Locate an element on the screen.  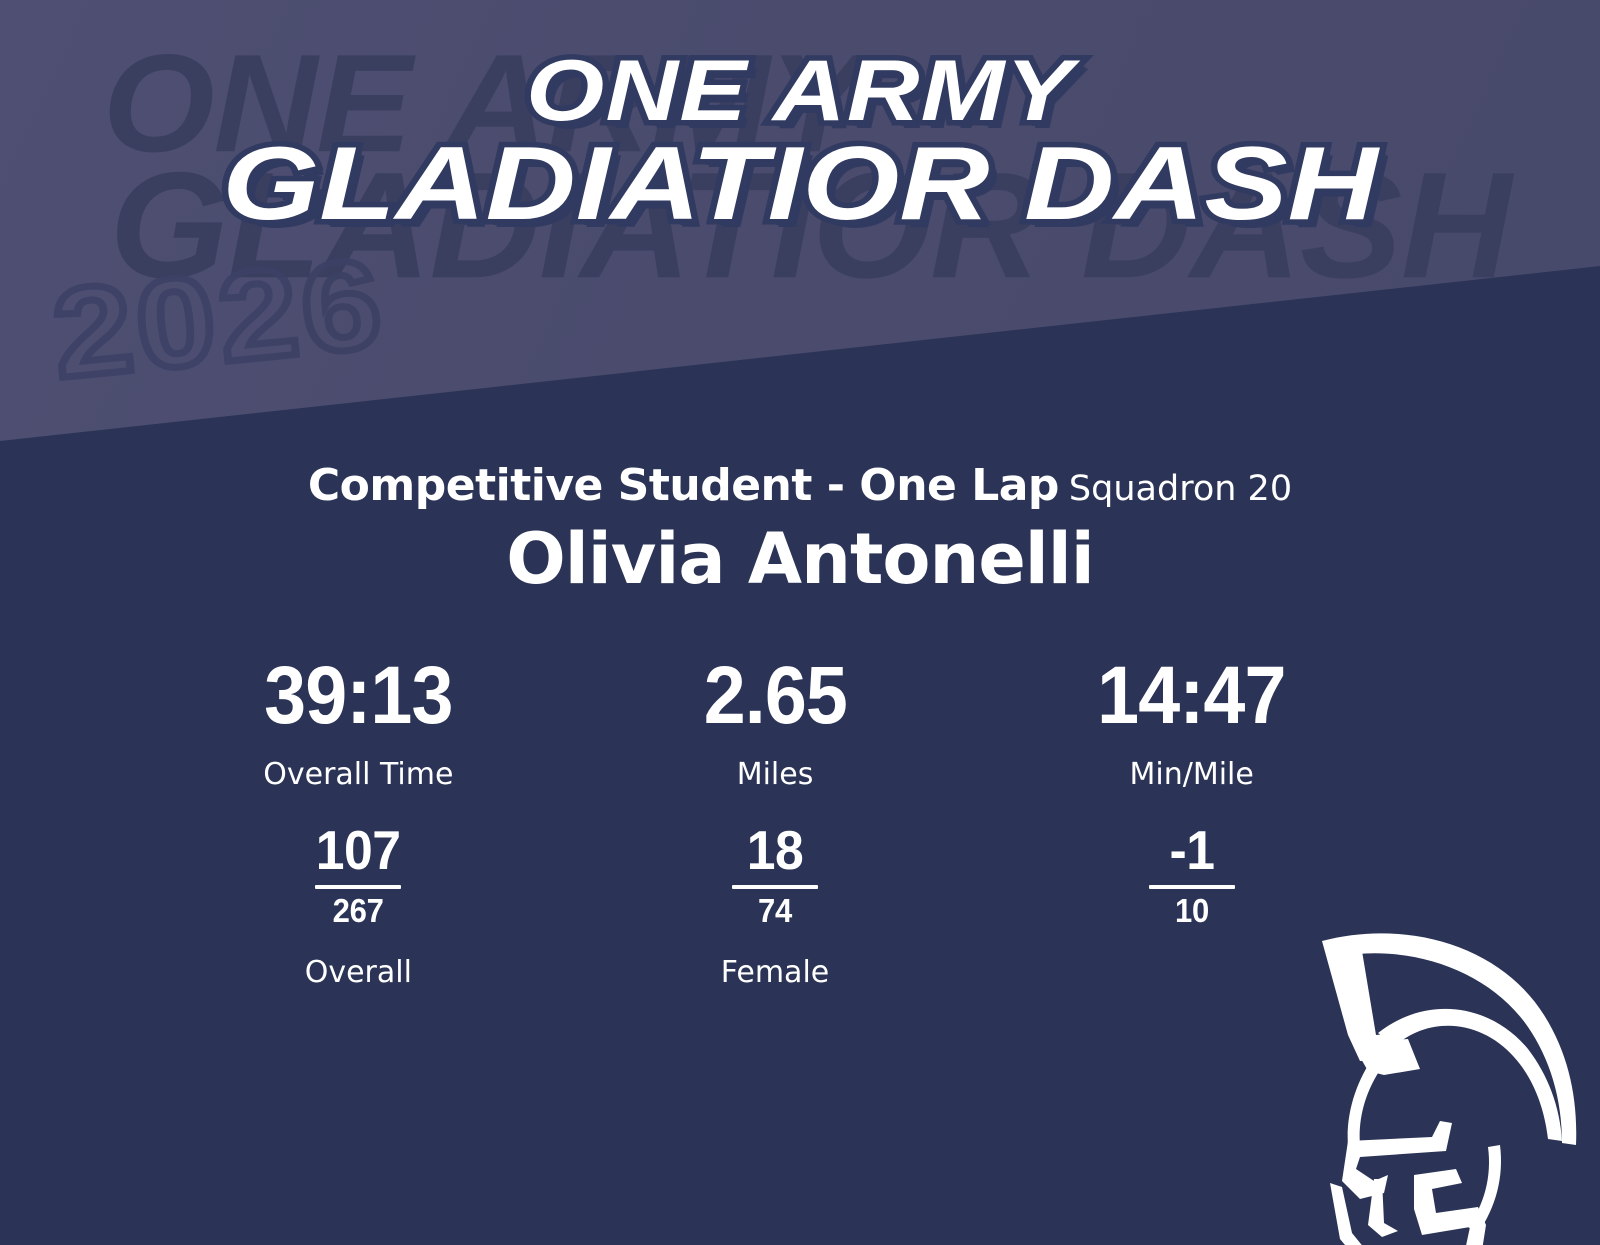
rank-field-size: 10 is located at coordinates (1191, 911).